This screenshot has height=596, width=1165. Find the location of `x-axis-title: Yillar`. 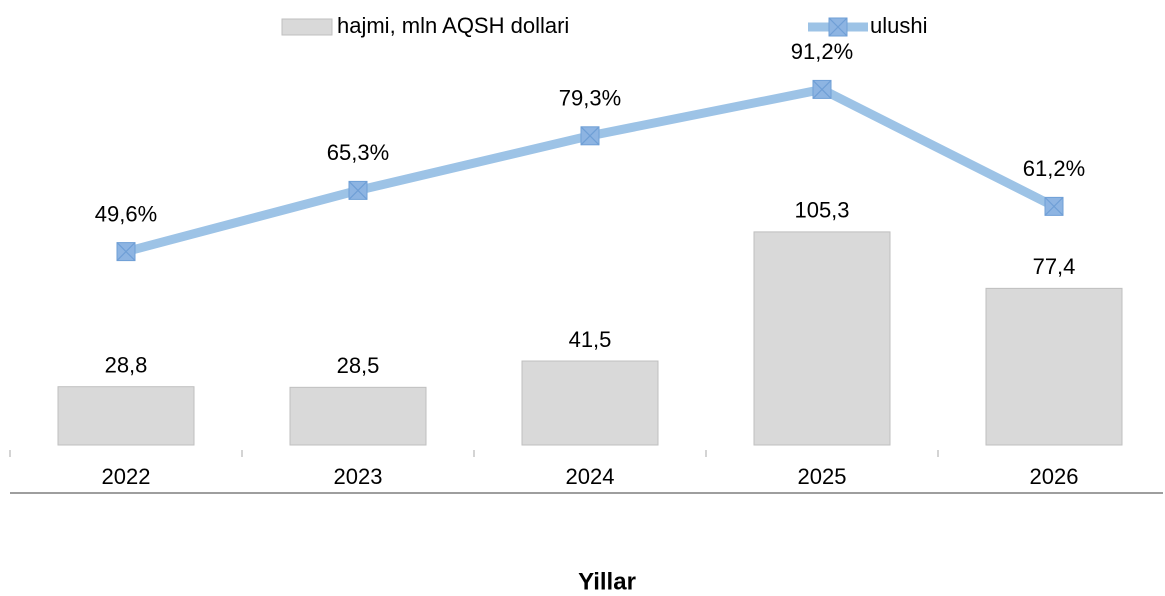

x-axis-title: Yillar is located at coordinates (607, 581).